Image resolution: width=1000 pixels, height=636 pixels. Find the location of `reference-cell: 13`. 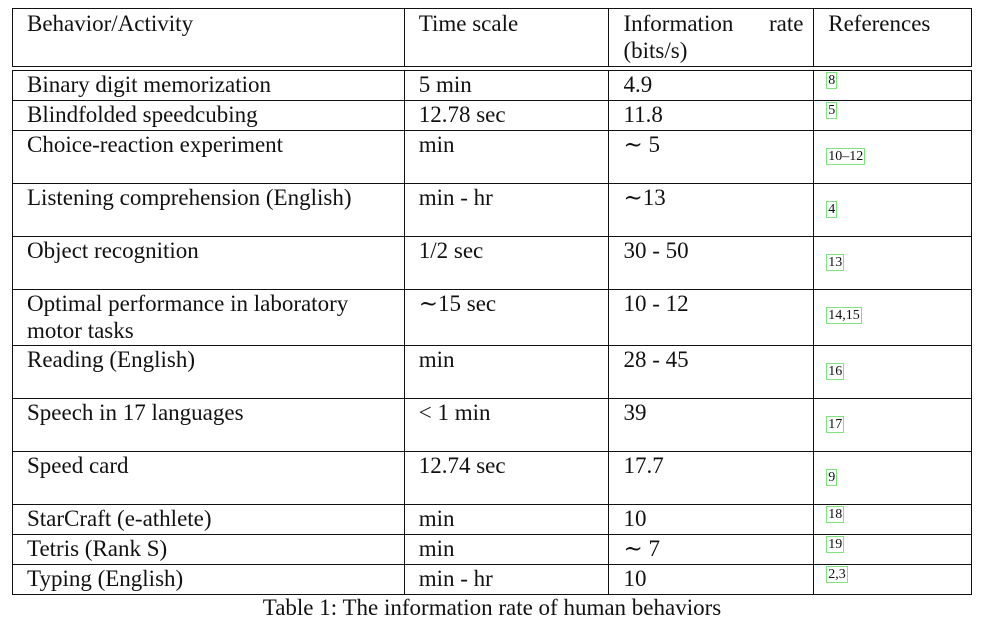

reference-cell: 13 is located at coordinates (892, 263).